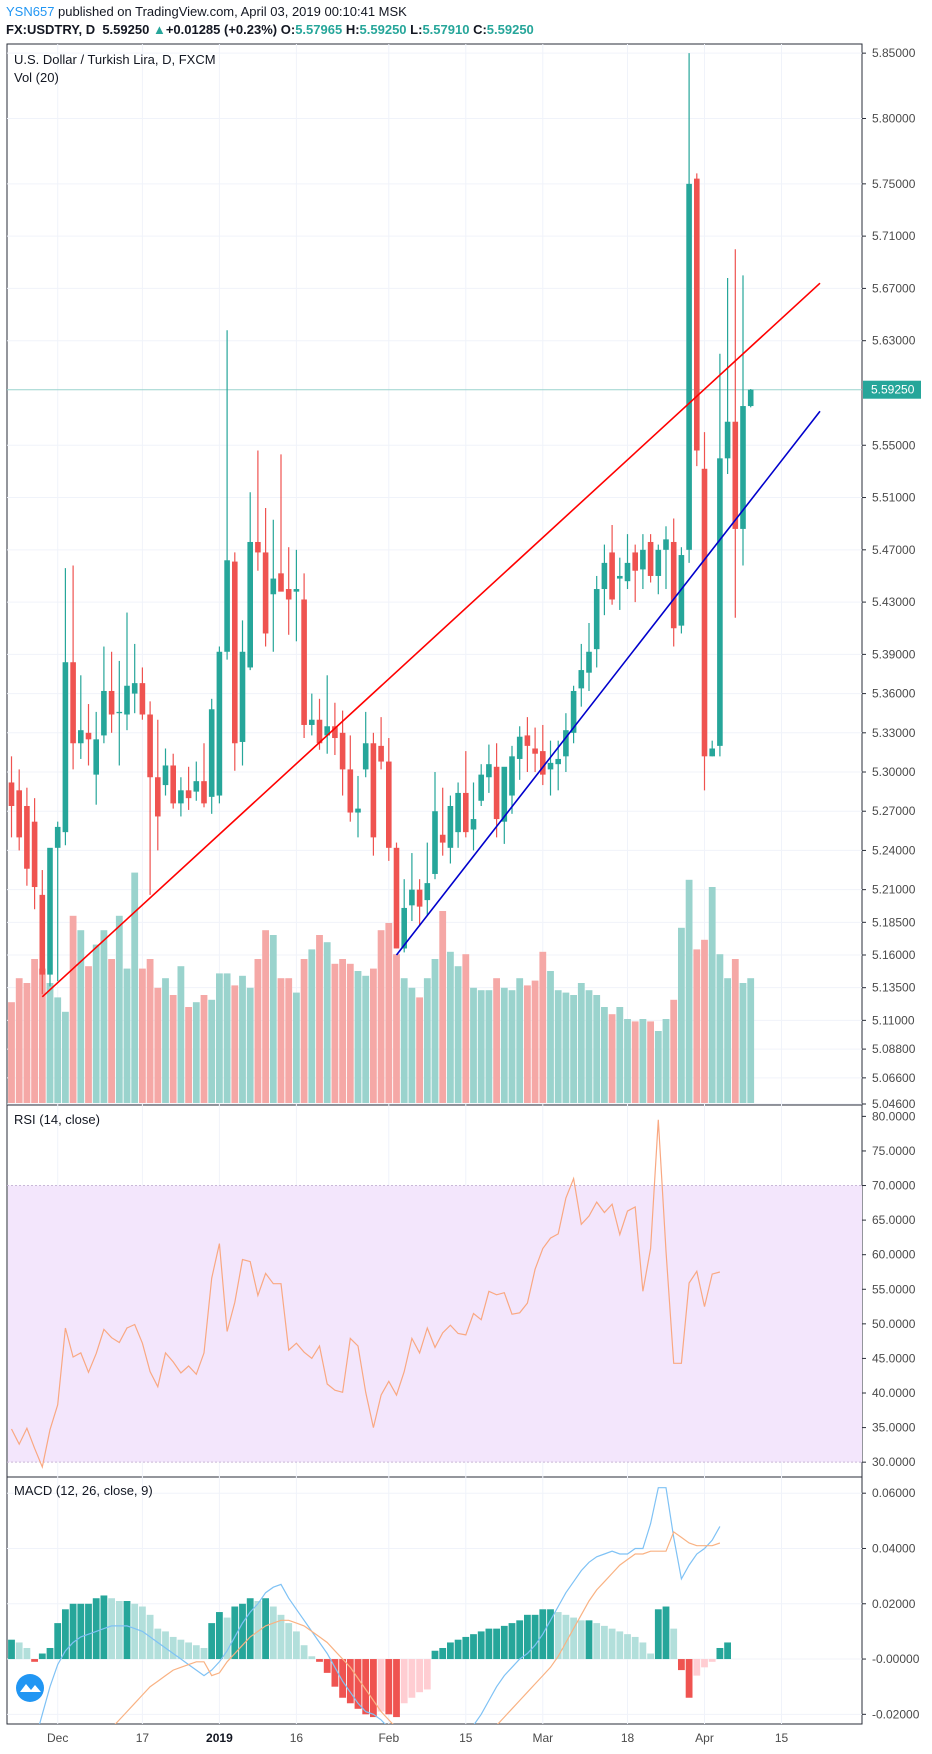 The height and width of the screenshot is (1754, 932). I want to click on author-link: YSN657, so click(30, 11).